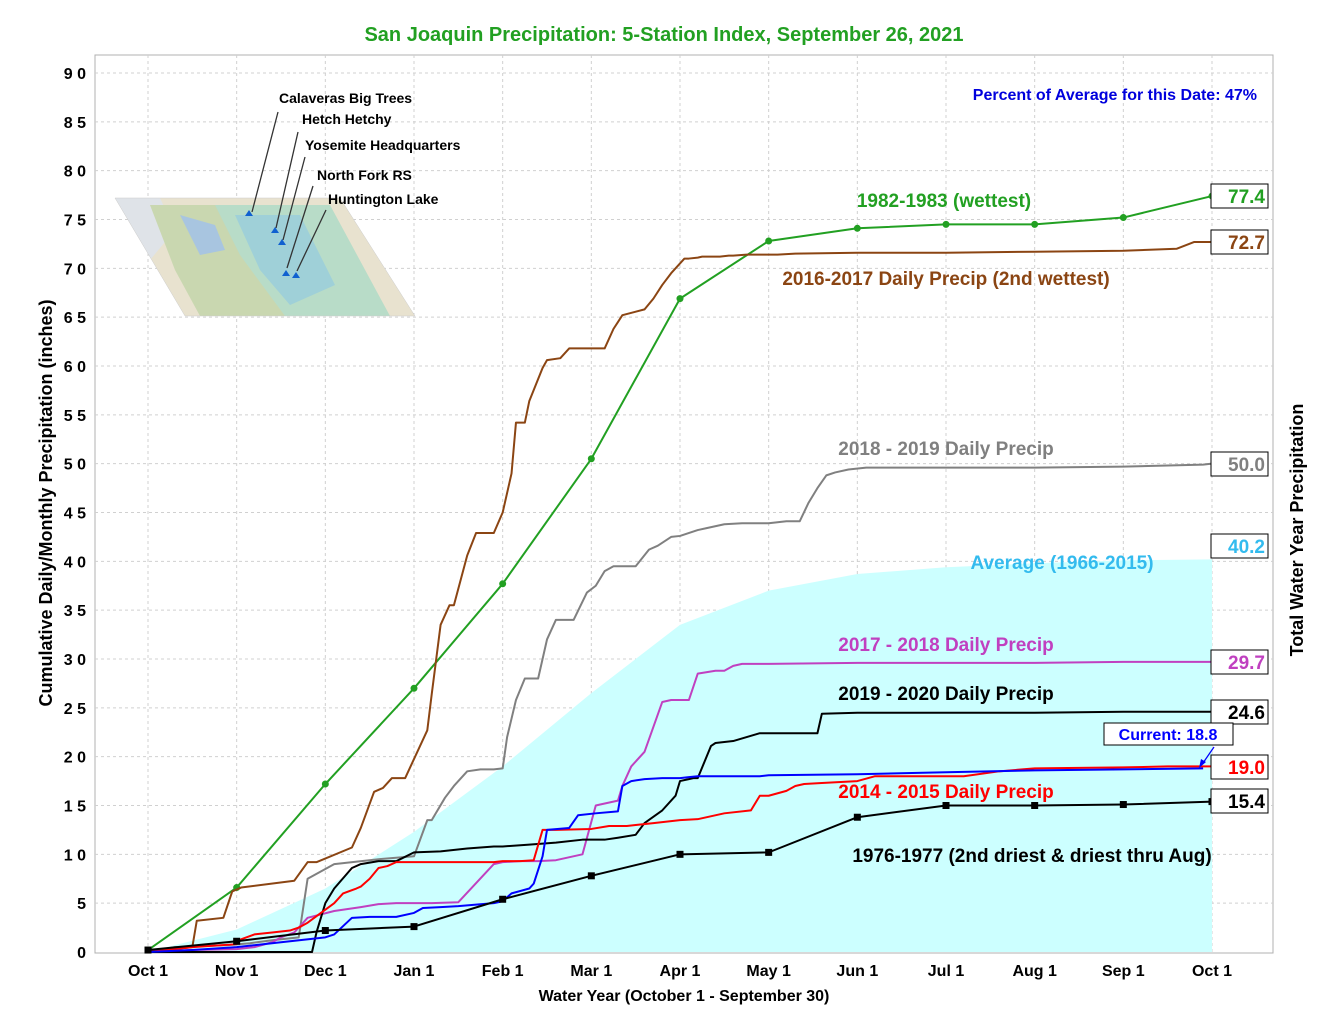 The width and height of the screenshot is (1330, 1027). What do you see at coordinates (1246, 663) in the screenshot?
I see `total-value: 29.7` at bounding box center [1246, 663].